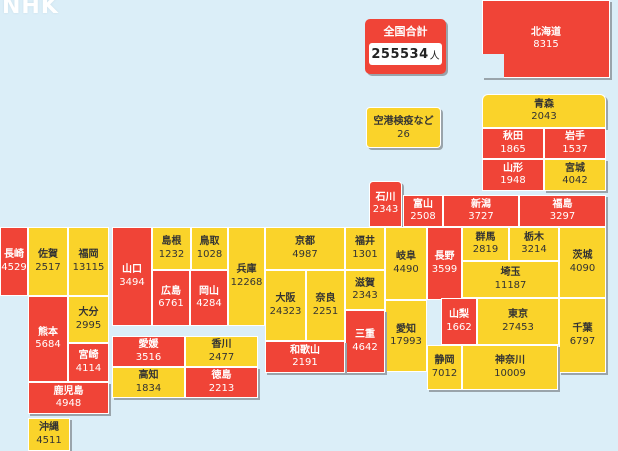 The width and height of the screenshot is (618, 451). What do you see at coordinates (423, 204) in the screenshot?
I see `prefecture-name: 富山` at bounding box center [423, 204].